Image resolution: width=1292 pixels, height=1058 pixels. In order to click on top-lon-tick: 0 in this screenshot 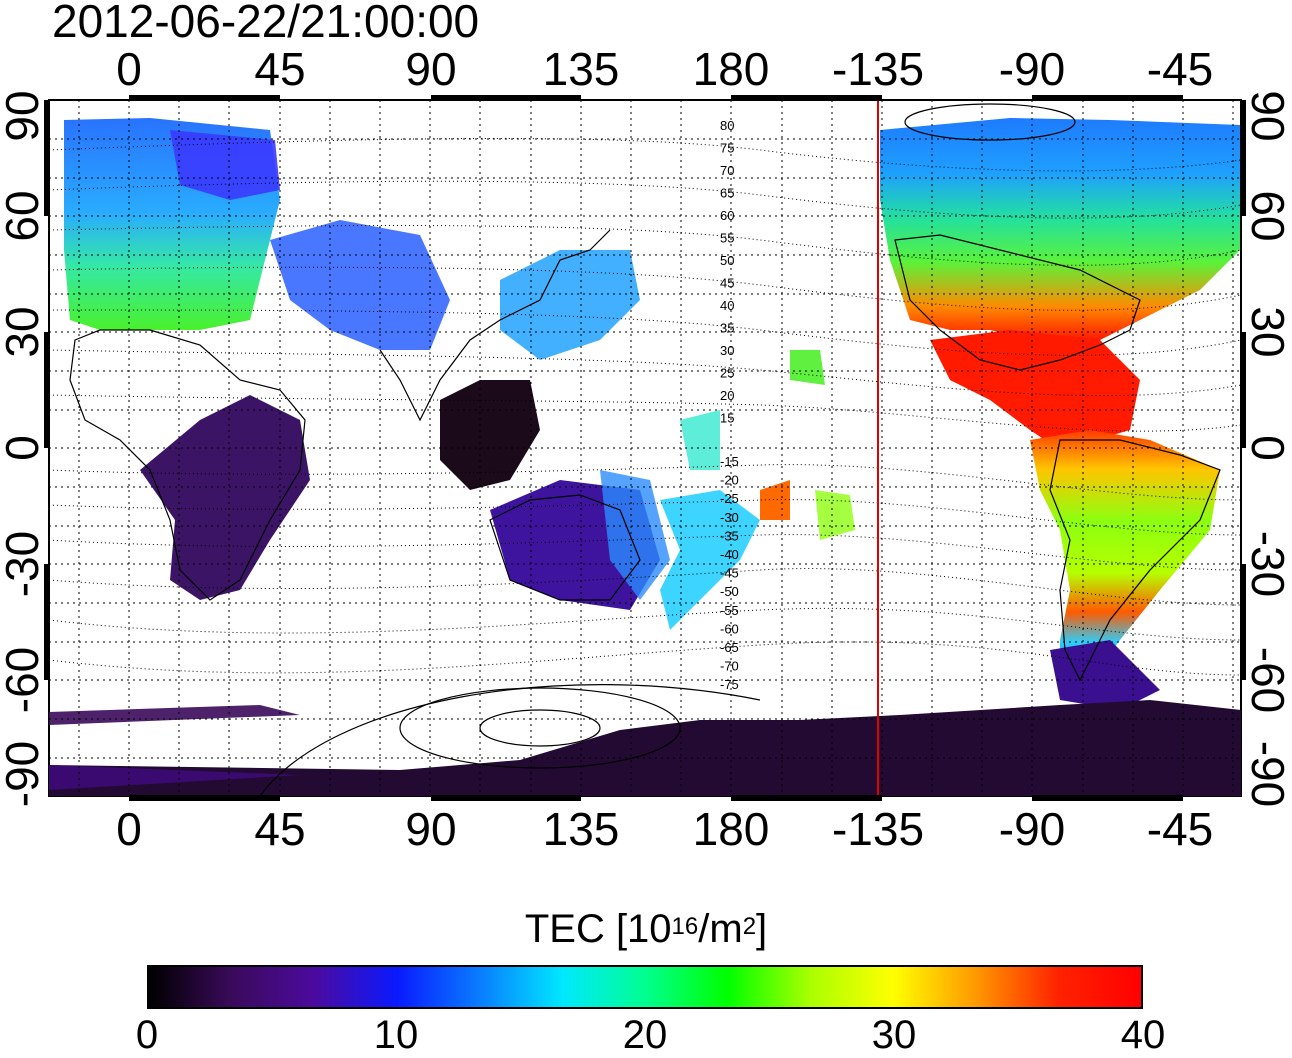, I will do `click(129, 69)`.